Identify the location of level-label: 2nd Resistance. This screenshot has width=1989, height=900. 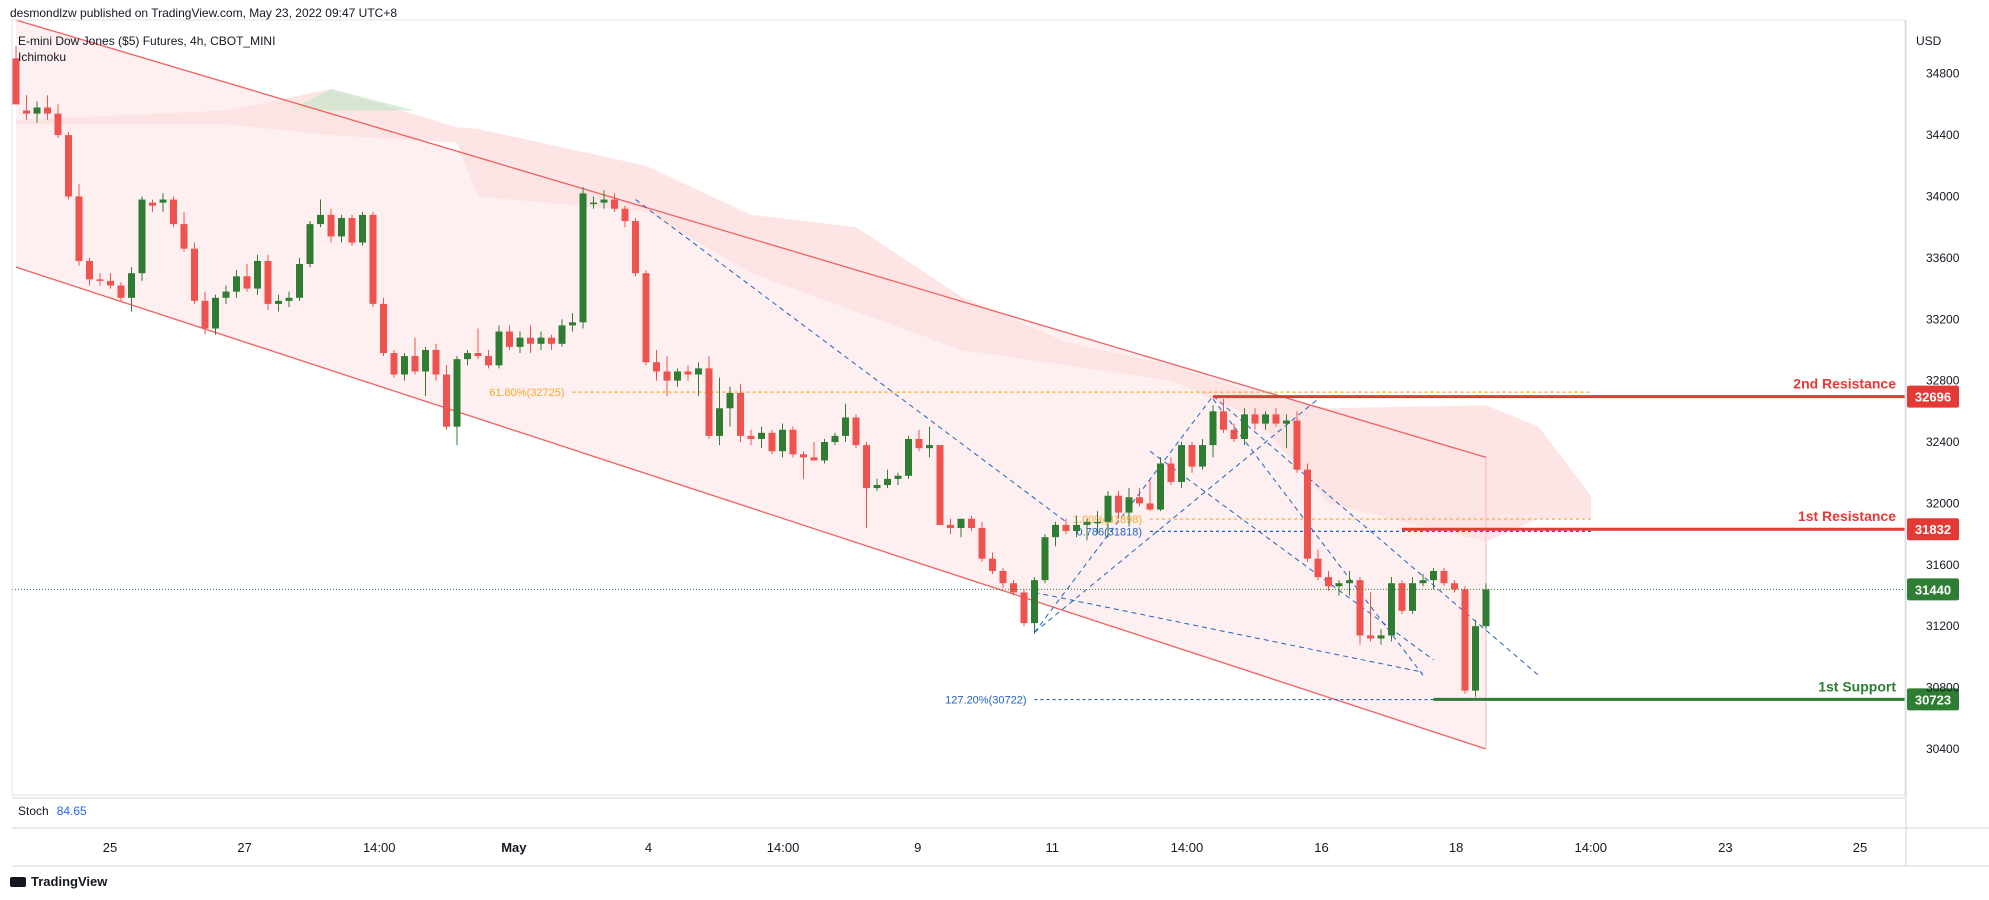
(1844, 384).